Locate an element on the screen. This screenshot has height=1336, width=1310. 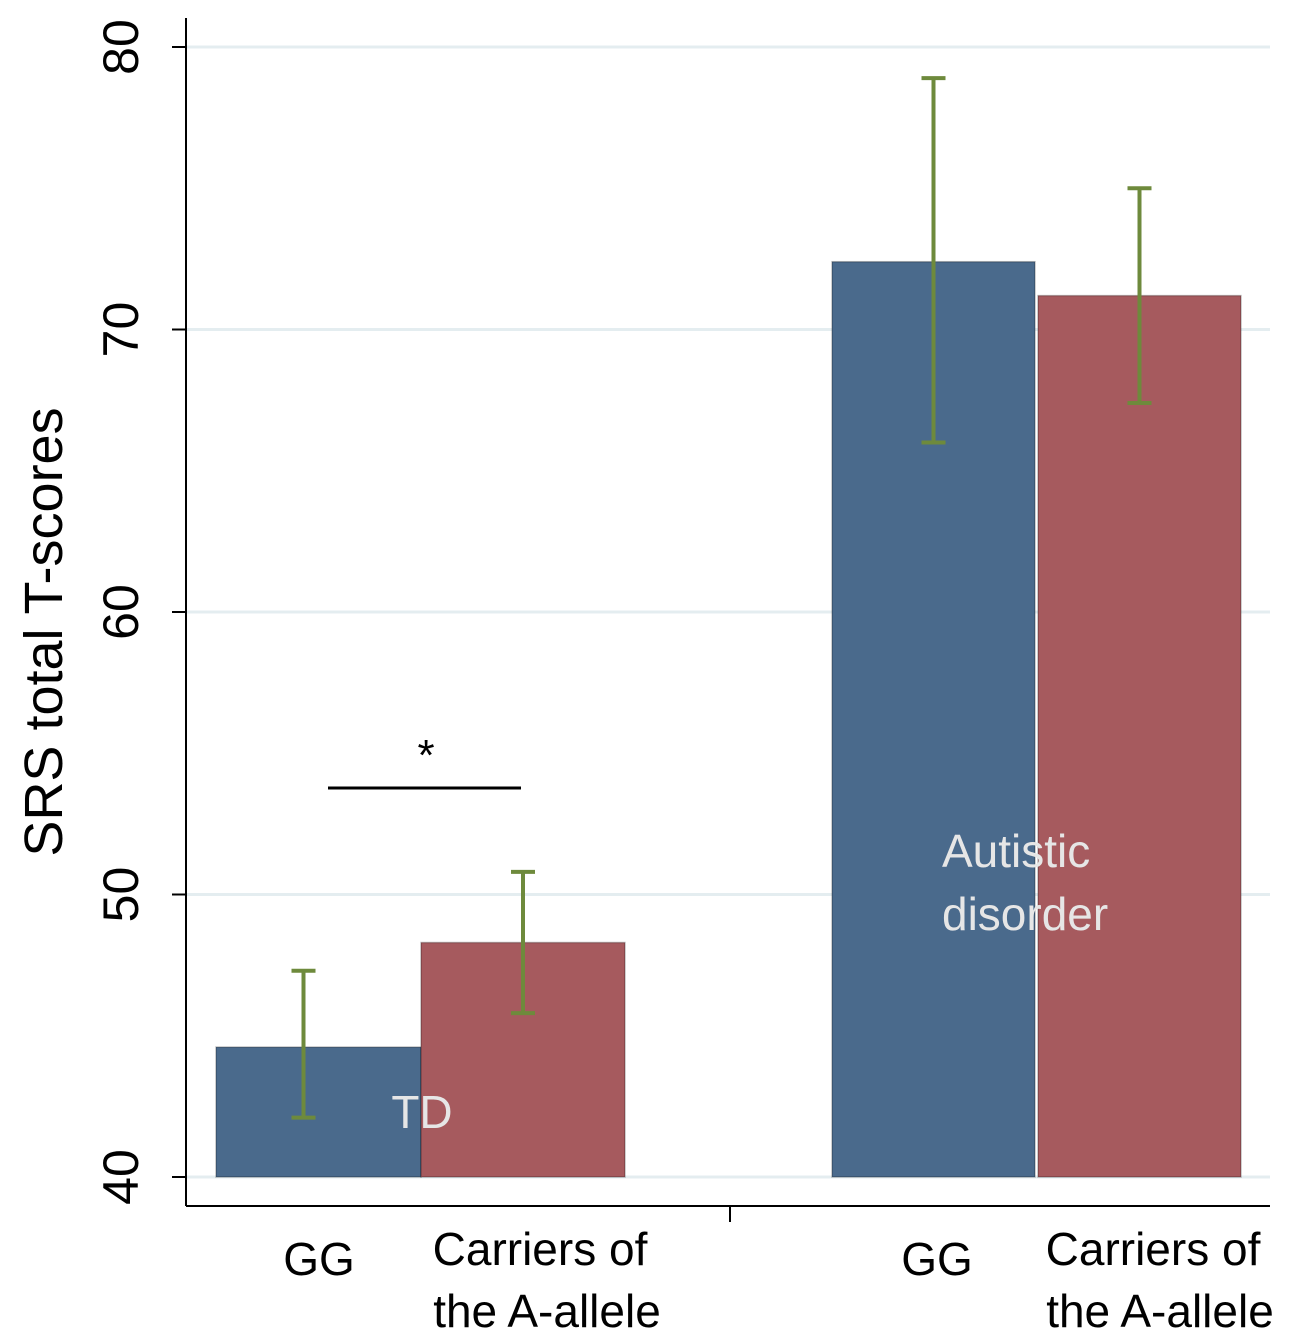
xtick-label-td-gg: GG is located at coordinates (319, 1259).